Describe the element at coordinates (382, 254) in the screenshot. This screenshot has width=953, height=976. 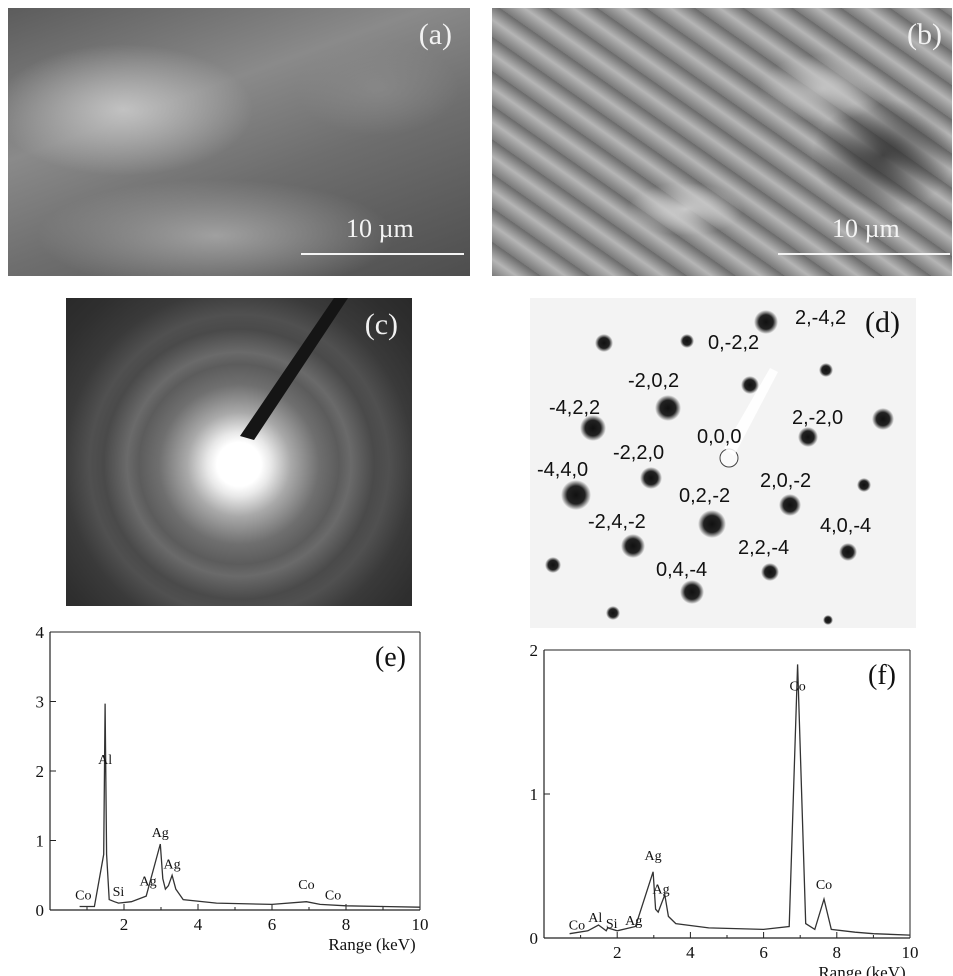
I see `scale-bar-a` at that location.